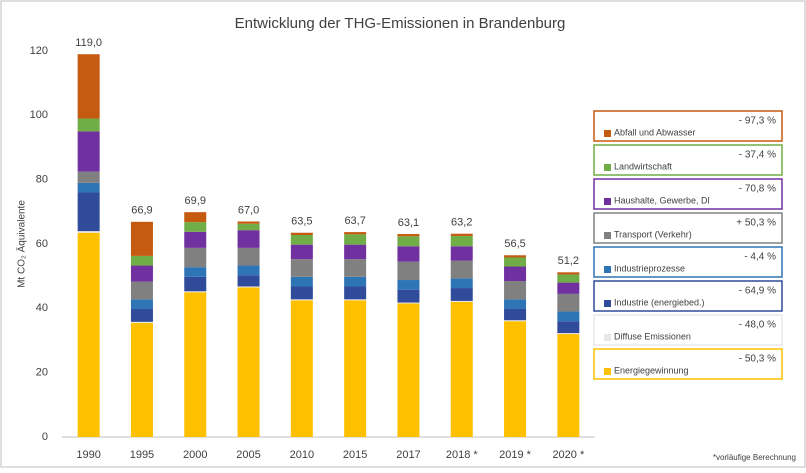 This screenshot has height=473, width=806. What do you see at coordinates (757, 189) in the screenshot?
I see `legend-change: - 70,8 %` at bounding box center [757, 189].